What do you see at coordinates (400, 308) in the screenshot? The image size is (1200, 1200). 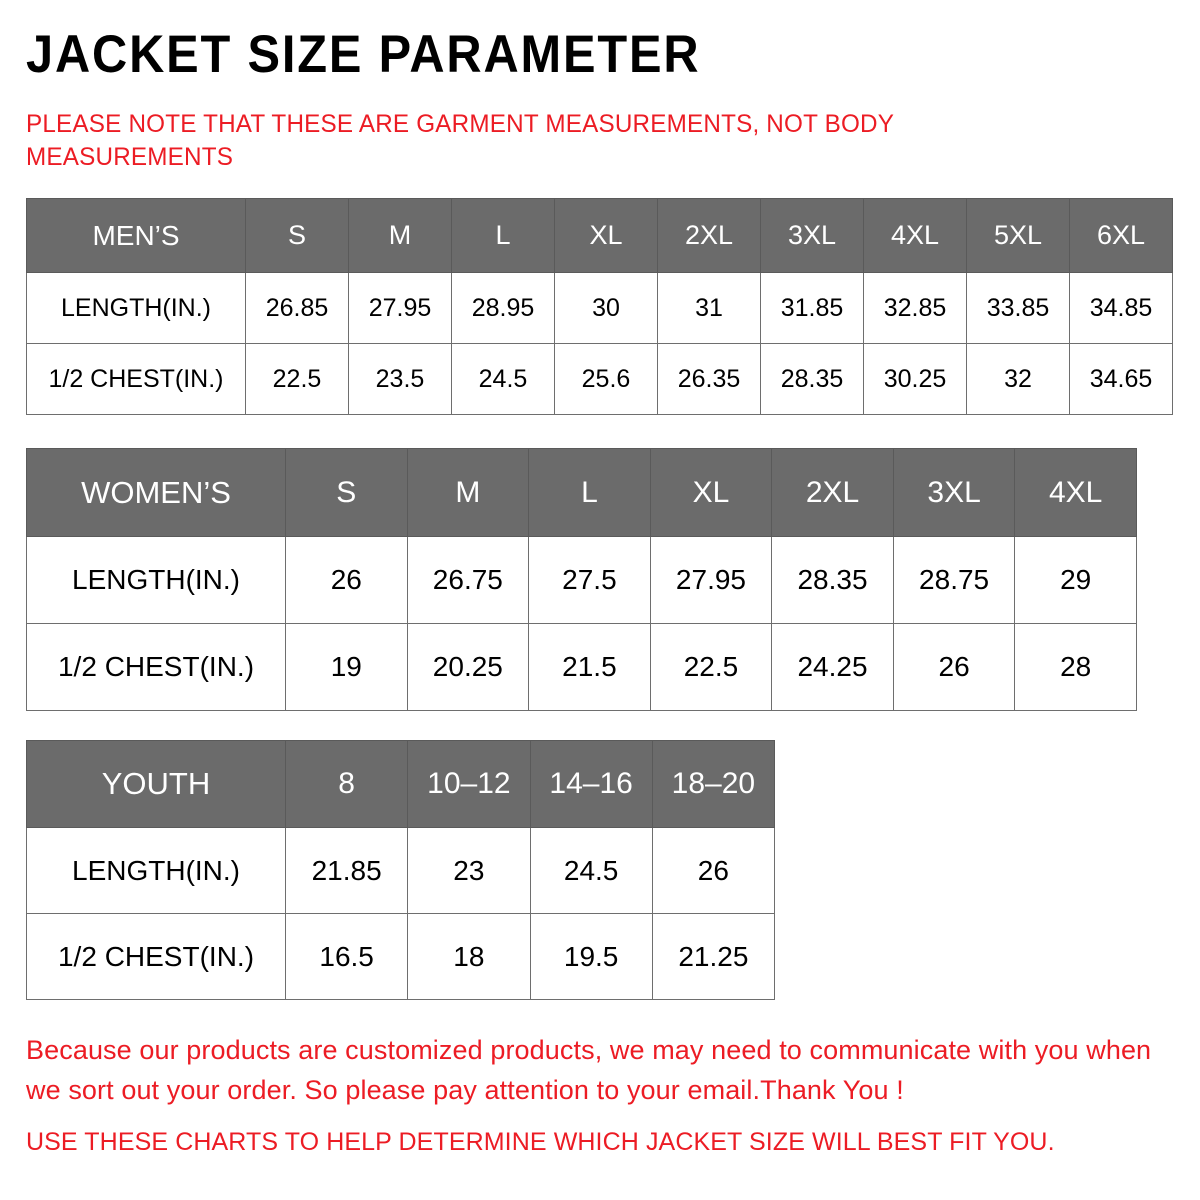 I see `mens-cell-r1-c2: 27.95` at bounding box center [400, 308].